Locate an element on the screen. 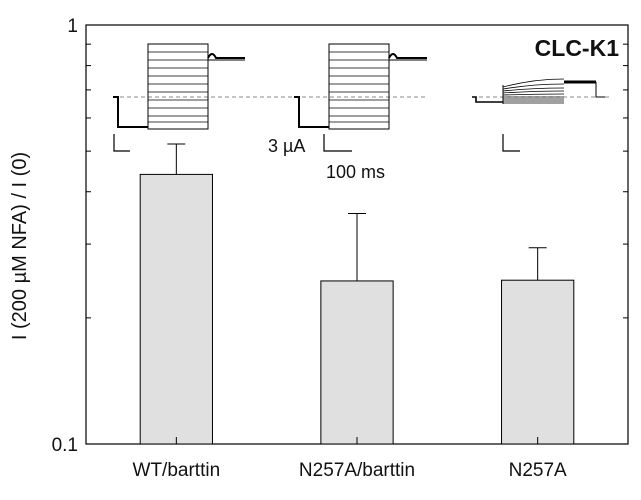 Image resolution: width=641 pixels, height=500 pixels. y-tick-label-0.1: 0.1 is located at coordinates (65, 445).